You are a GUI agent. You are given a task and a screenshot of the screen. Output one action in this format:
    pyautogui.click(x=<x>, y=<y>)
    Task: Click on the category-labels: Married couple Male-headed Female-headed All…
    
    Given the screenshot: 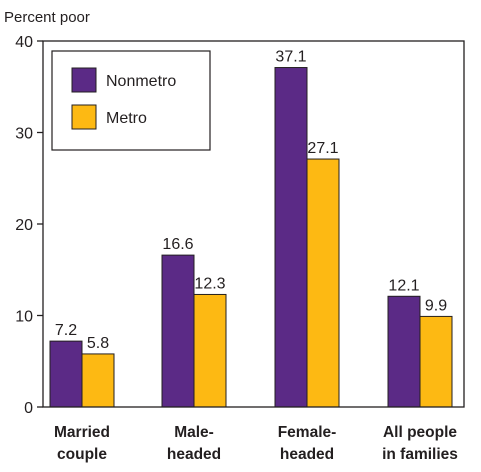 What is the action you would take?
    pyautogui.click(x=256, y=443)
    